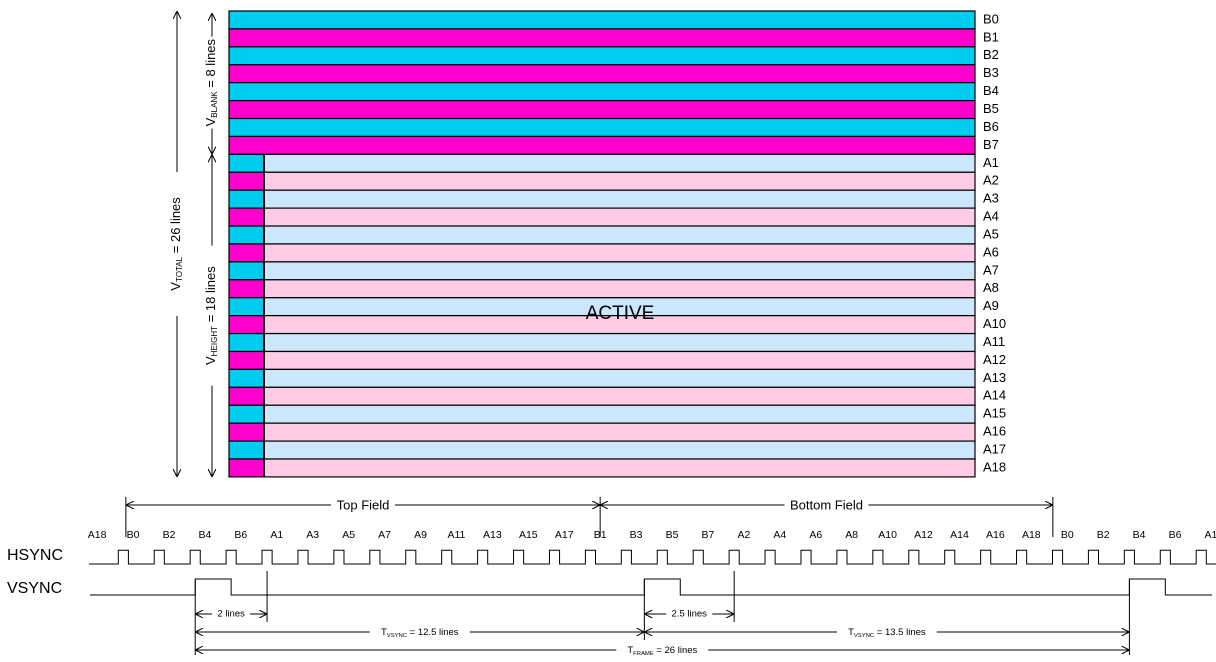 This screenshot has width=1216, height=662. Describe the element at coordinates (994, 359) in the screenshot. I see `row-label: A12` at that location.